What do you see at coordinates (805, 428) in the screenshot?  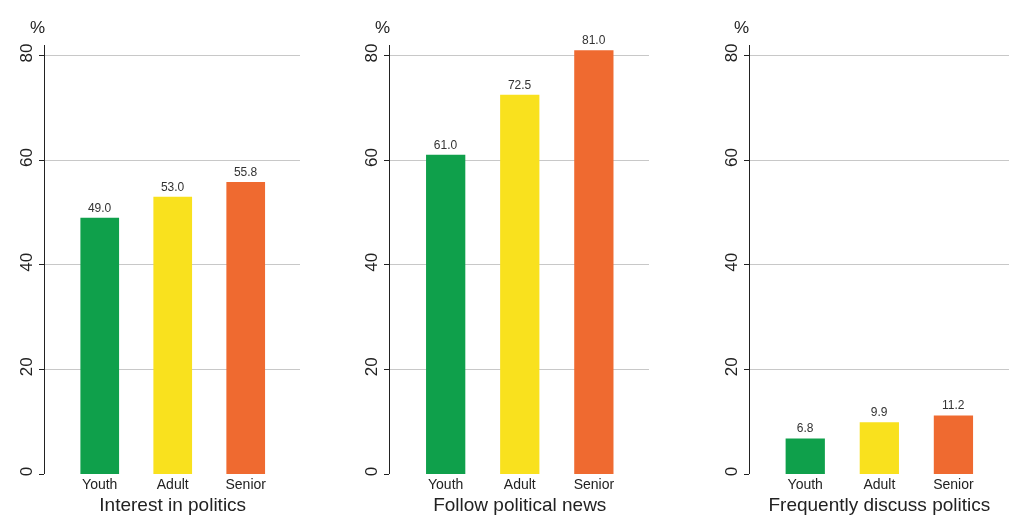 I see `data-label: 6.8` at bounding box center [805, 428].